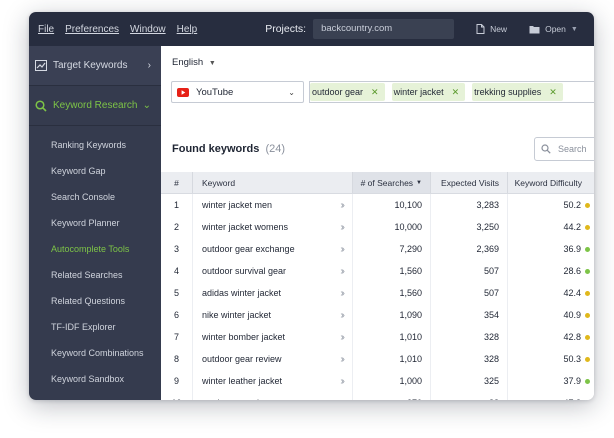  What do you see at coordinates (377, 227) in the screenshot?
I see `table-row: 2 winter jacket womens ›› 10,000 3,250 44.2` at bounding box center [377, 227].